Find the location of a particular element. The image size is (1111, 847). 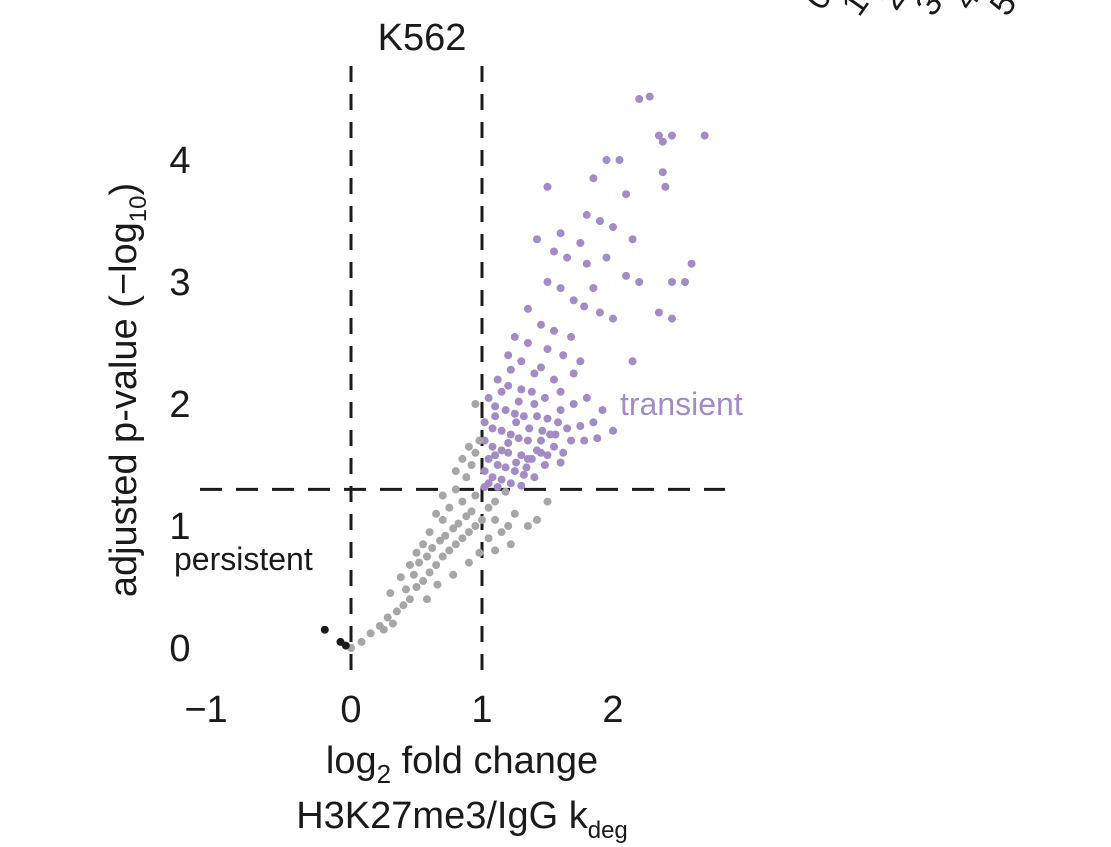

x-tick-label-3: 2 is located at coordinates (612, 710).